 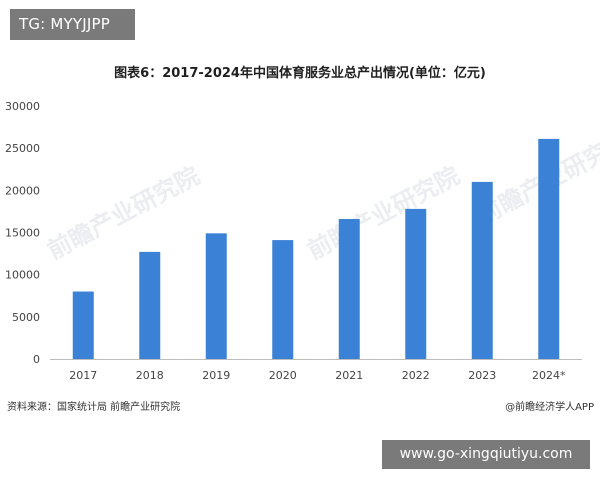 What do you see at coordinates (22, 275) in the screenshot?
I see `y-tick-label: 10000` at bounding box center [22, 275].